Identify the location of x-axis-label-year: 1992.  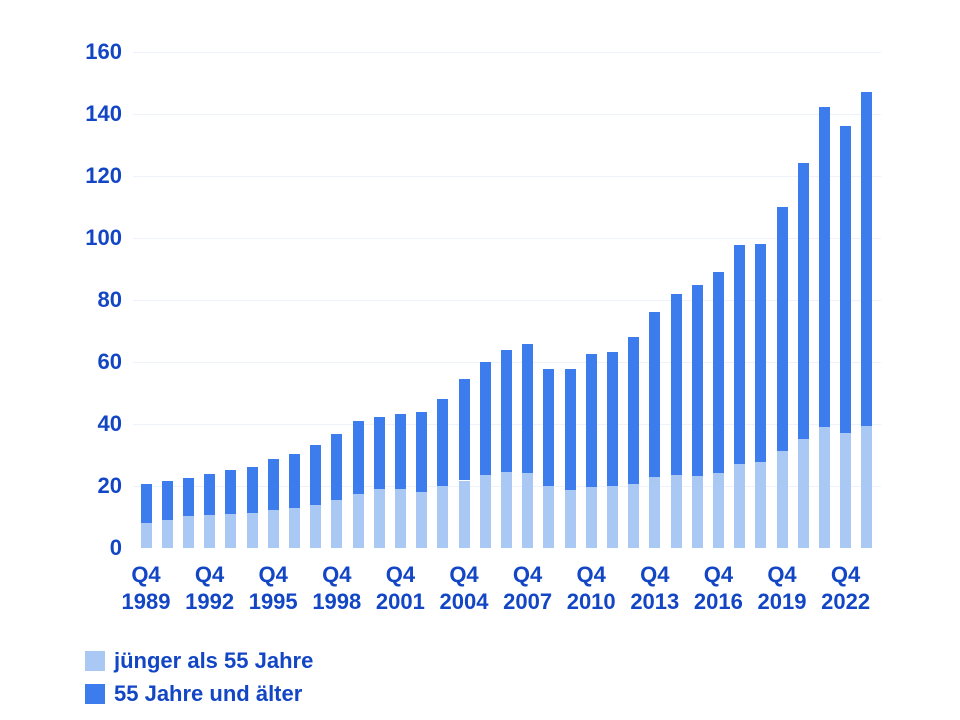
(210, 601).